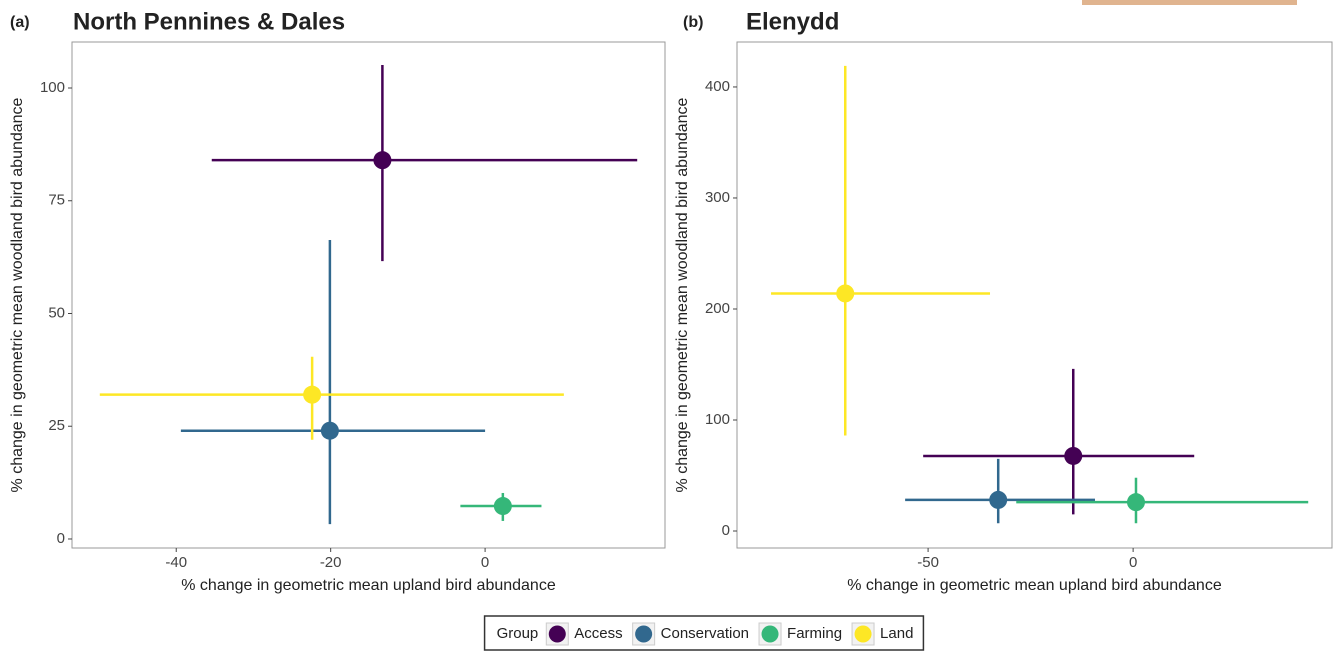 The height and width of the screenshot is (652, 1334). I want to click on y-tick-label: 400, so click(717, 86).